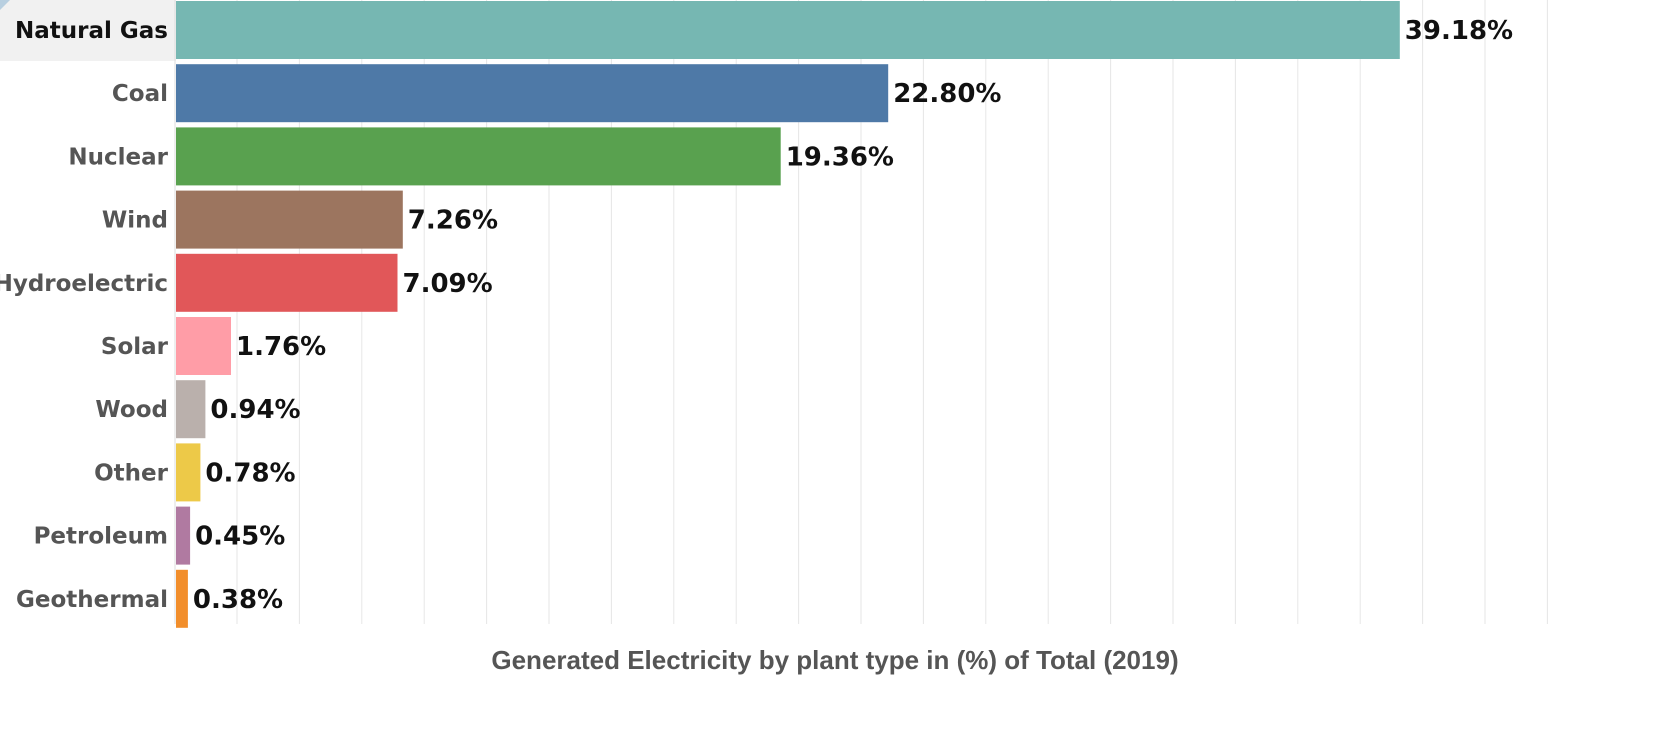 Image resolution: width=1668 pixels, height=739 pixels. Describe the element at coordinates (135, 347) in the screenshot. I see `category-label: Solar` at that location.